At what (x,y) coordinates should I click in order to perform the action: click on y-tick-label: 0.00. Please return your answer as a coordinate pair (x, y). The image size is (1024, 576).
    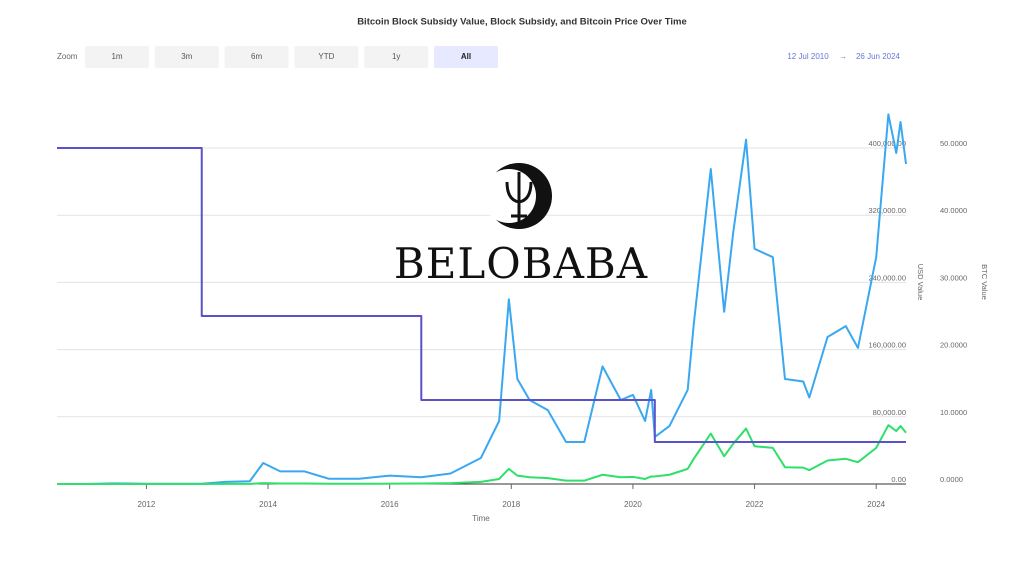
    Looking at the image, I should click on (898, 479).